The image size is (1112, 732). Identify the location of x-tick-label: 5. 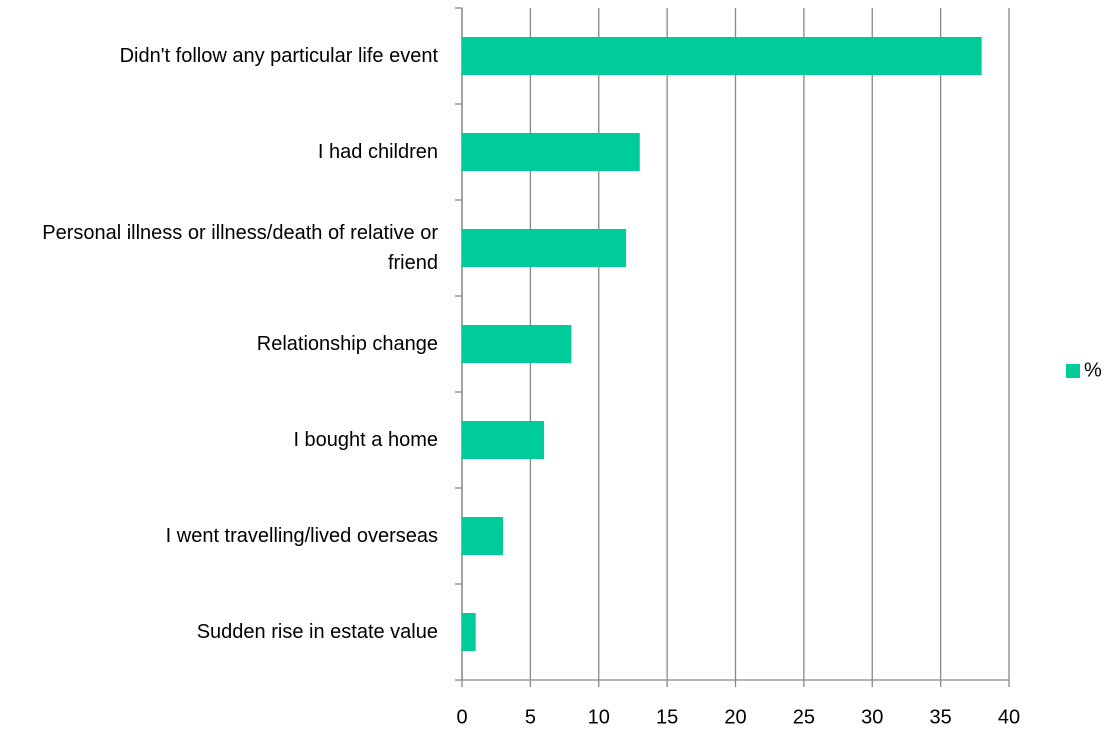
(530, 717).